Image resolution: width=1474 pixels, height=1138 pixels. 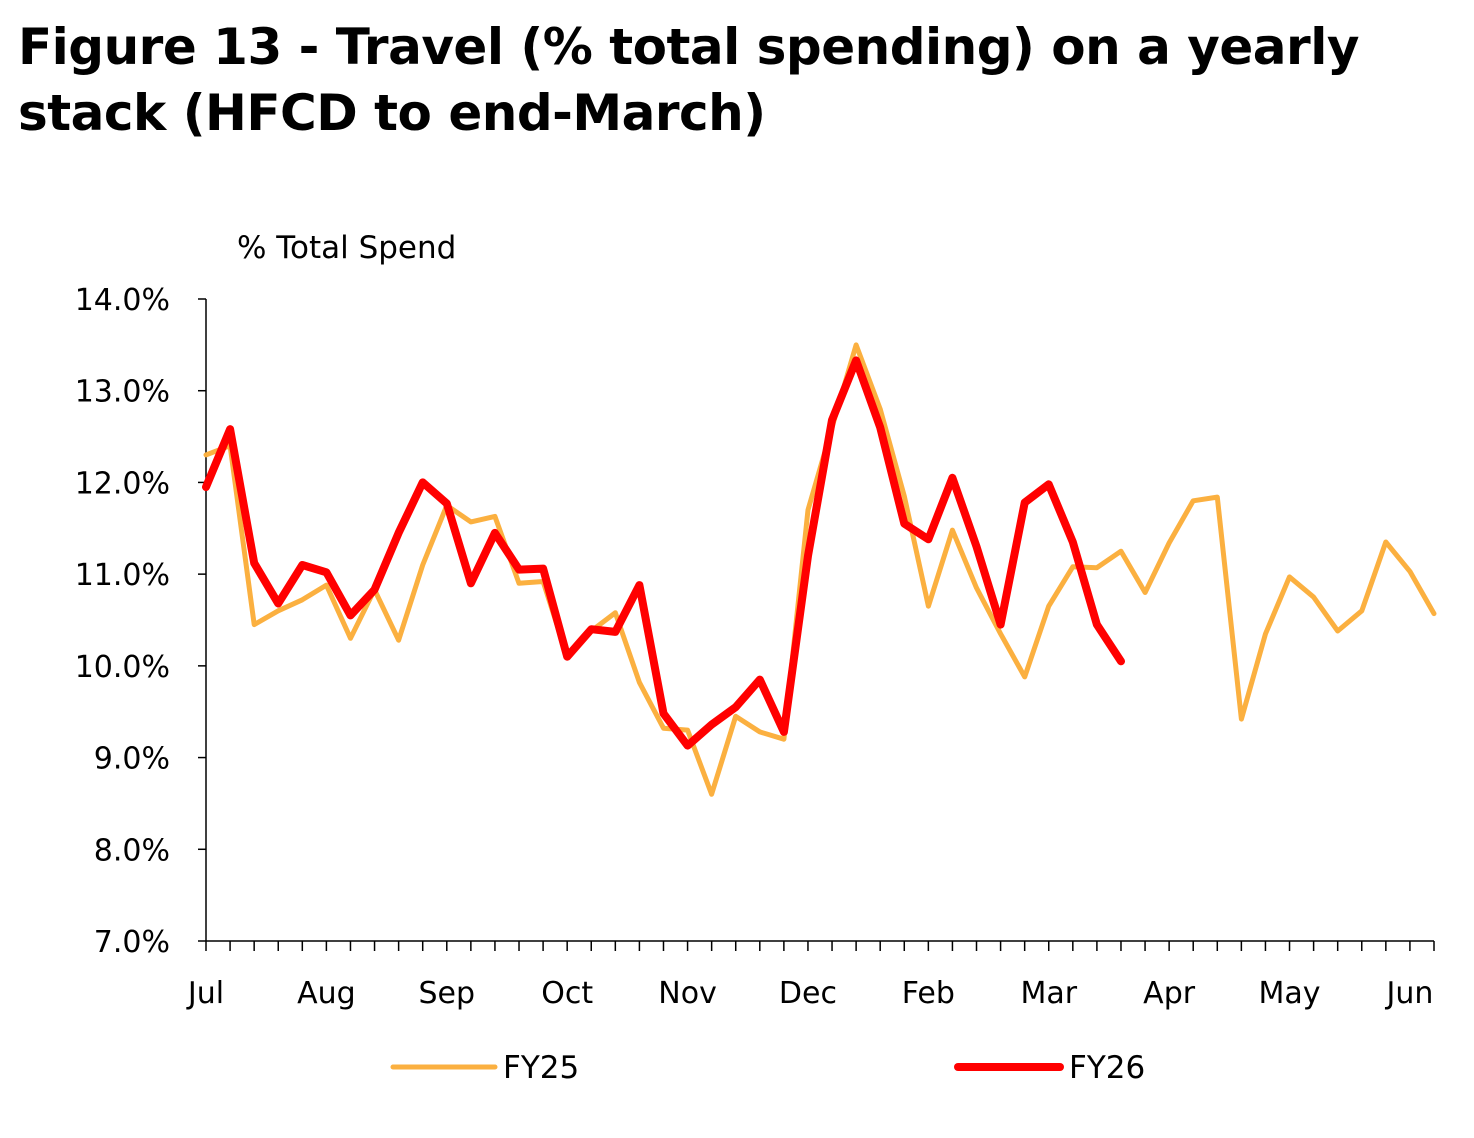 What do you see at coordinates (132, 942) in the screenshot?
I see `y-tick-label: 7.0%` at bounding box center [132, 942].